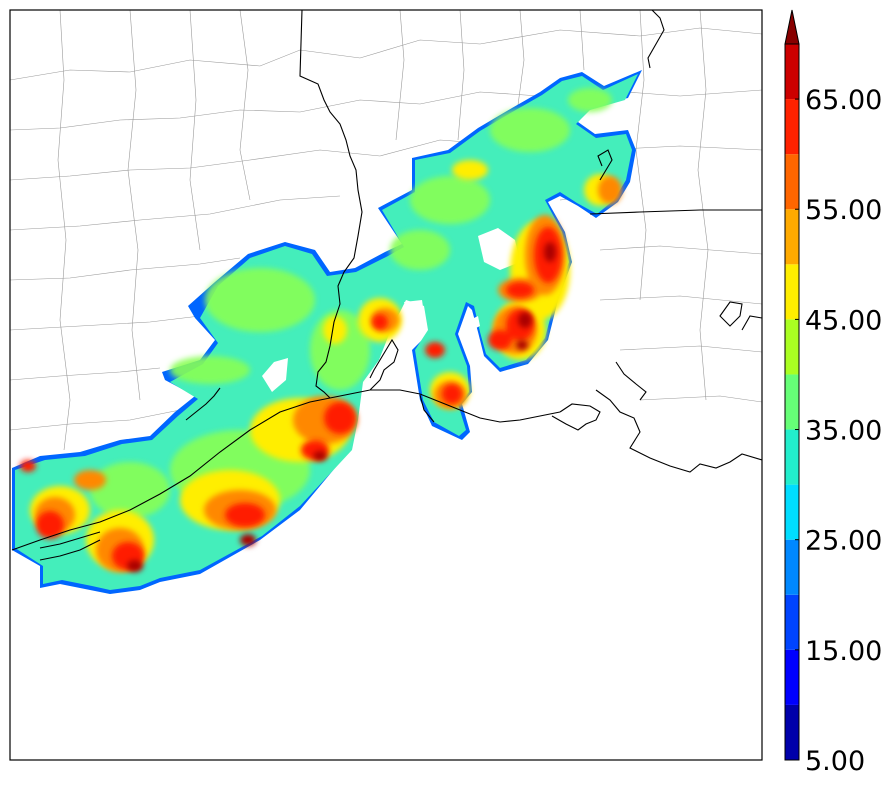 The width and height of the screenshot is (894, 785). I want to click on colorbar-outline, so click(792, 402).